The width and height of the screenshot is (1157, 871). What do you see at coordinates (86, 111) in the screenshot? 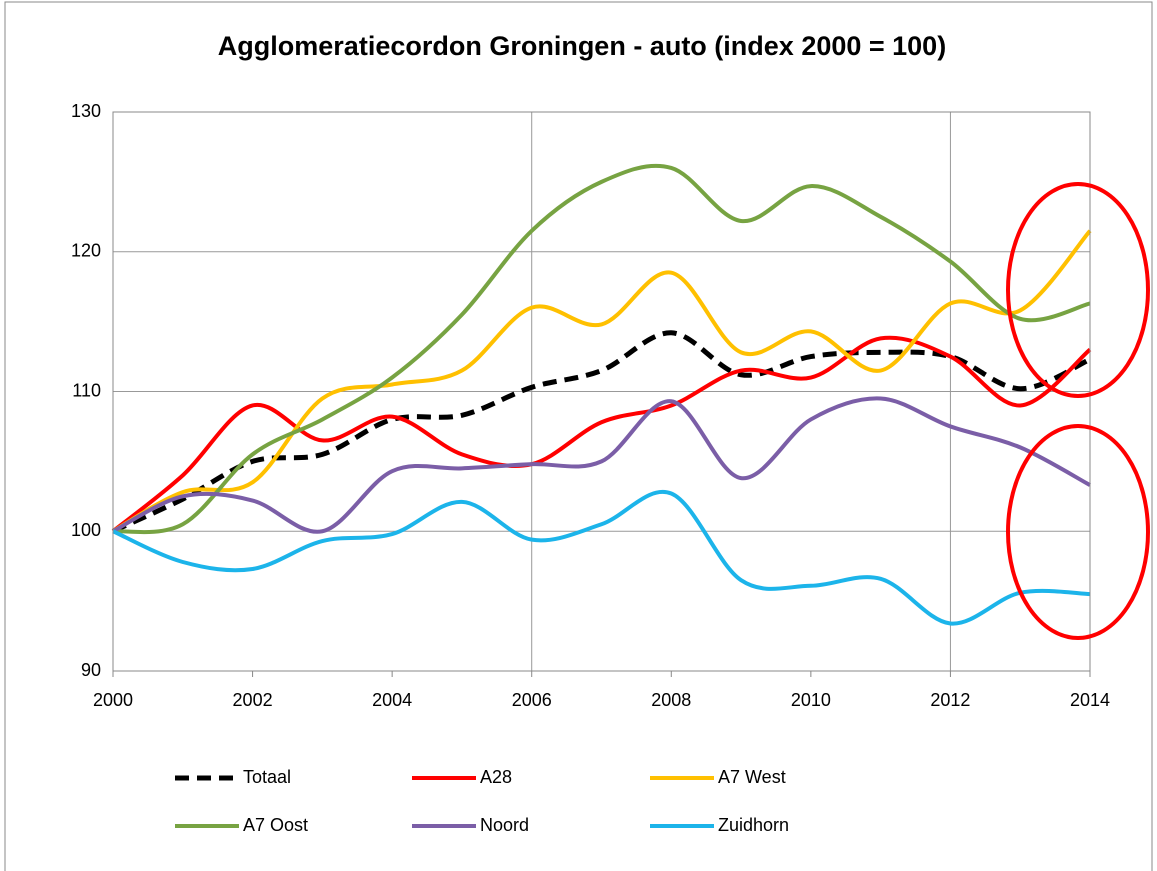
I see `y-tick-label: 130` at bounding box center [86, 111].